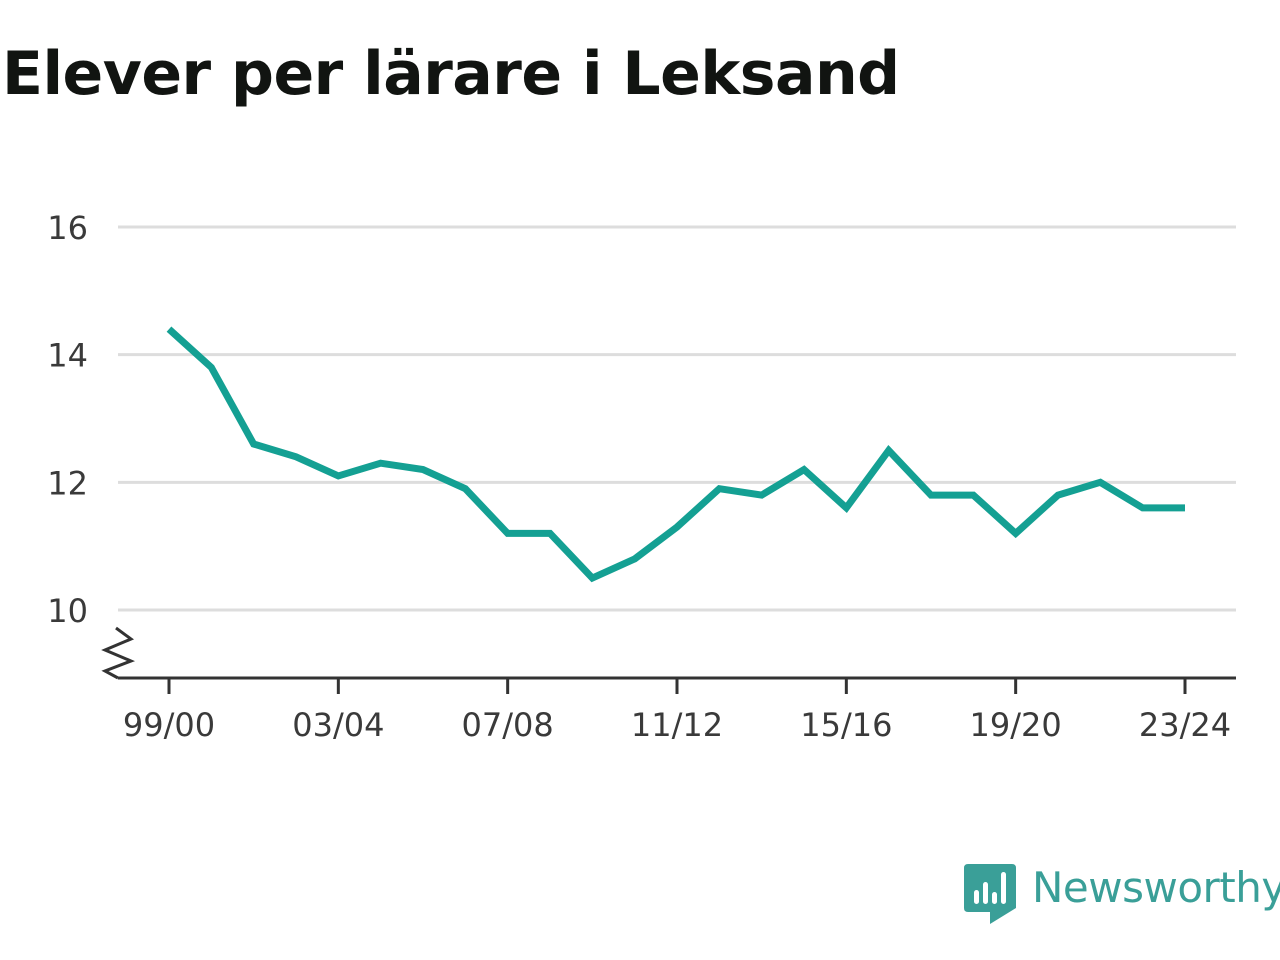  I want to click on x-tick-label: 23/24, so click(1185, 725).